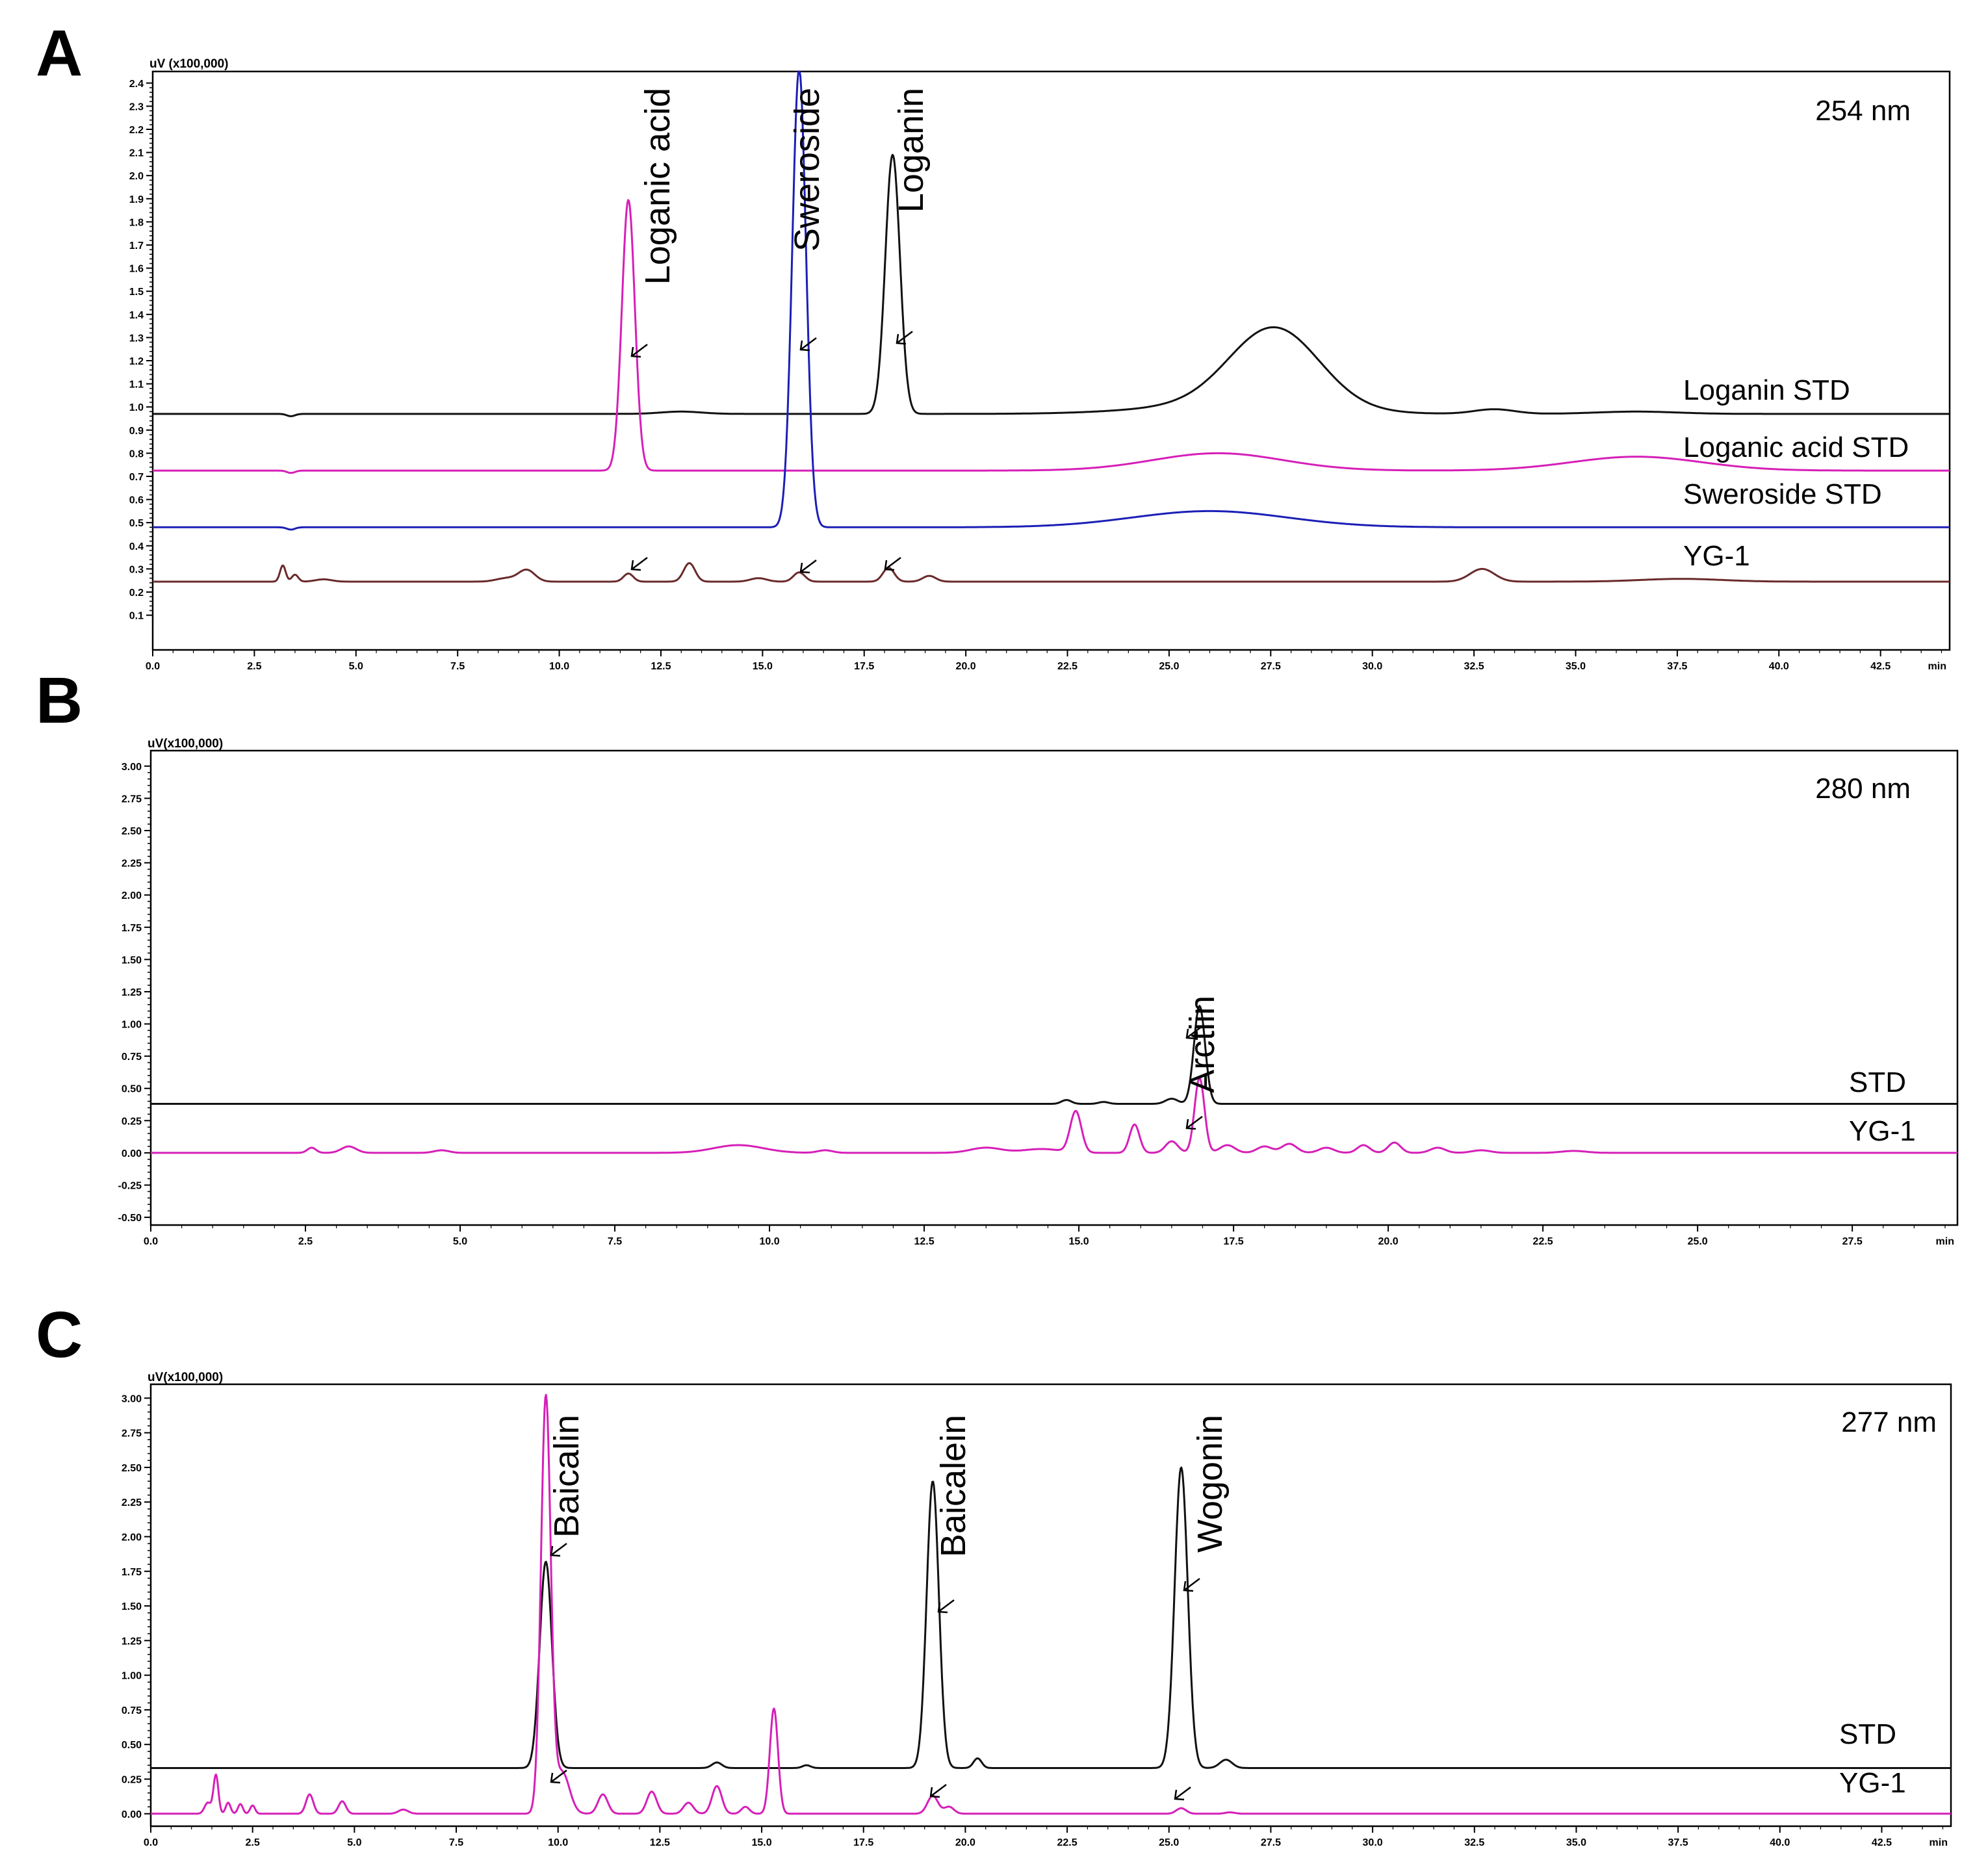 This screenshot has width=1988, height=1873. What do you see at coordinates (1945, 1241) in the screenshot?
I see `x-axis-label-b: min` at bounding box center [1945, 1241].